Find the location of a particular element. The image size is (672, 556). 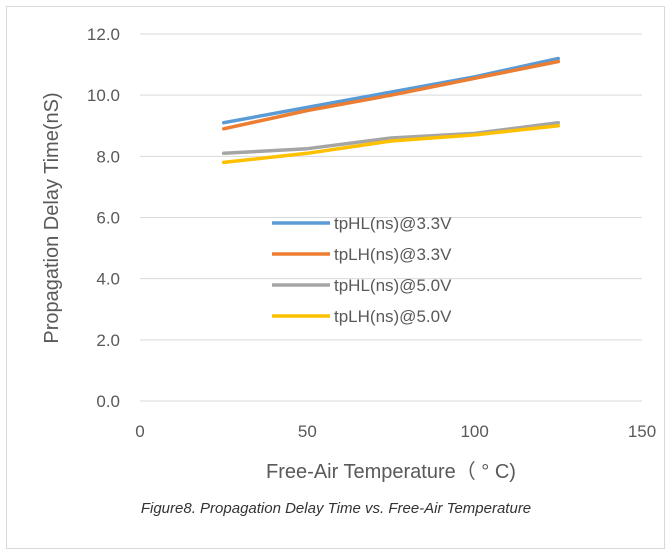

y-tick-label: 2.0 is located at coordinates (108, 340).